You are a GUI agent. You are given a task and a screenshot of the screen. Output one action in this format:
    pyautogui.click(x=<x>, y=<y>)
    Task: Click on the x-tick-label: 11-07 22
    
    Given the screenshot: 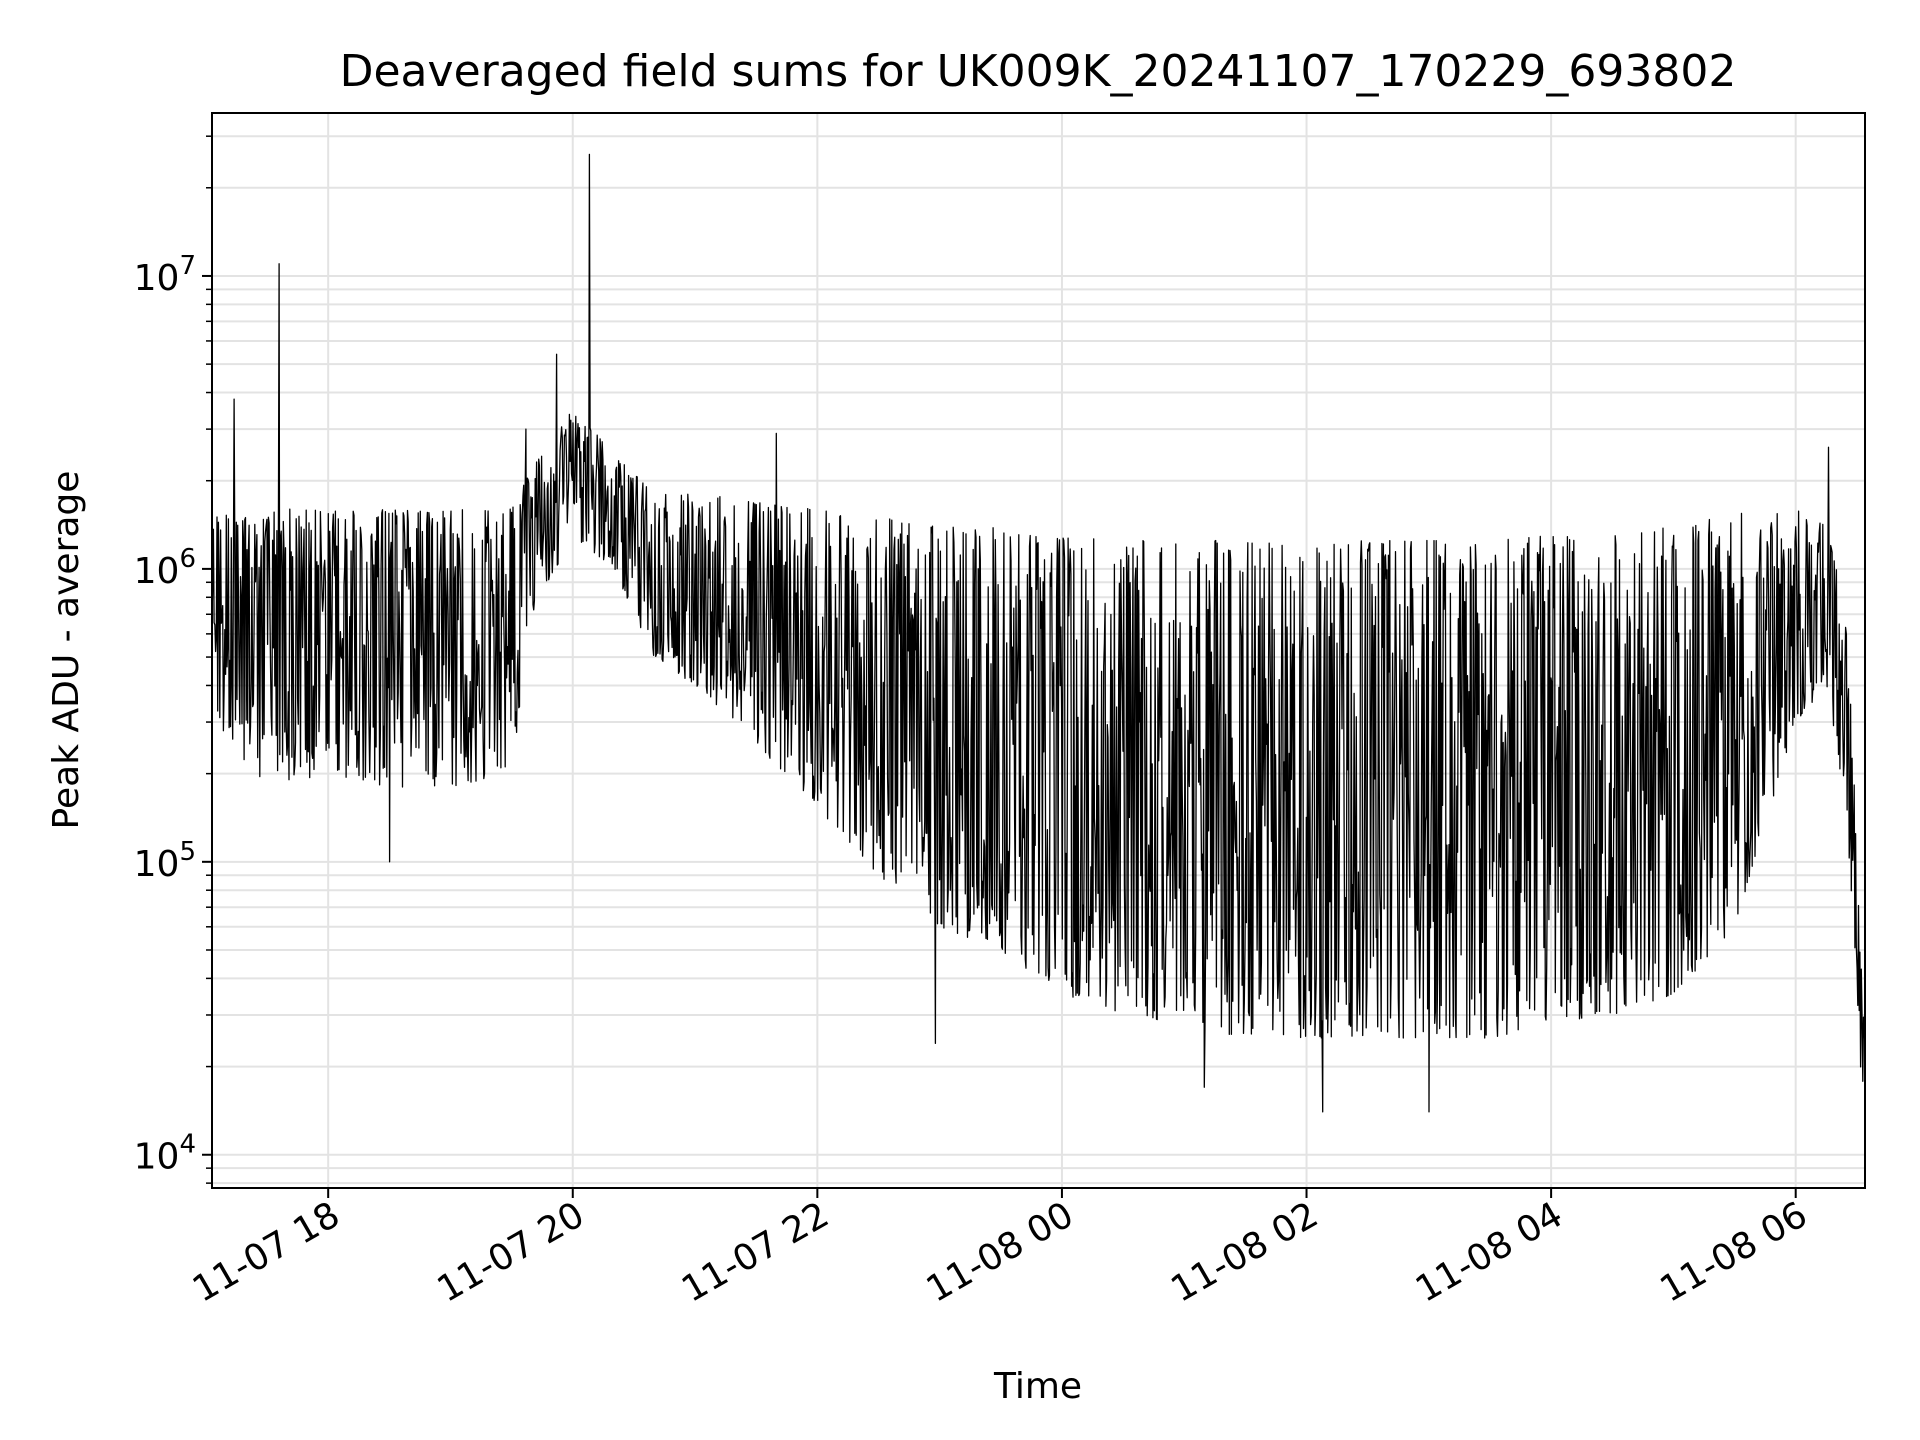 What is the action you would take?
    pyautogui.click(x=755, y=1252)
    